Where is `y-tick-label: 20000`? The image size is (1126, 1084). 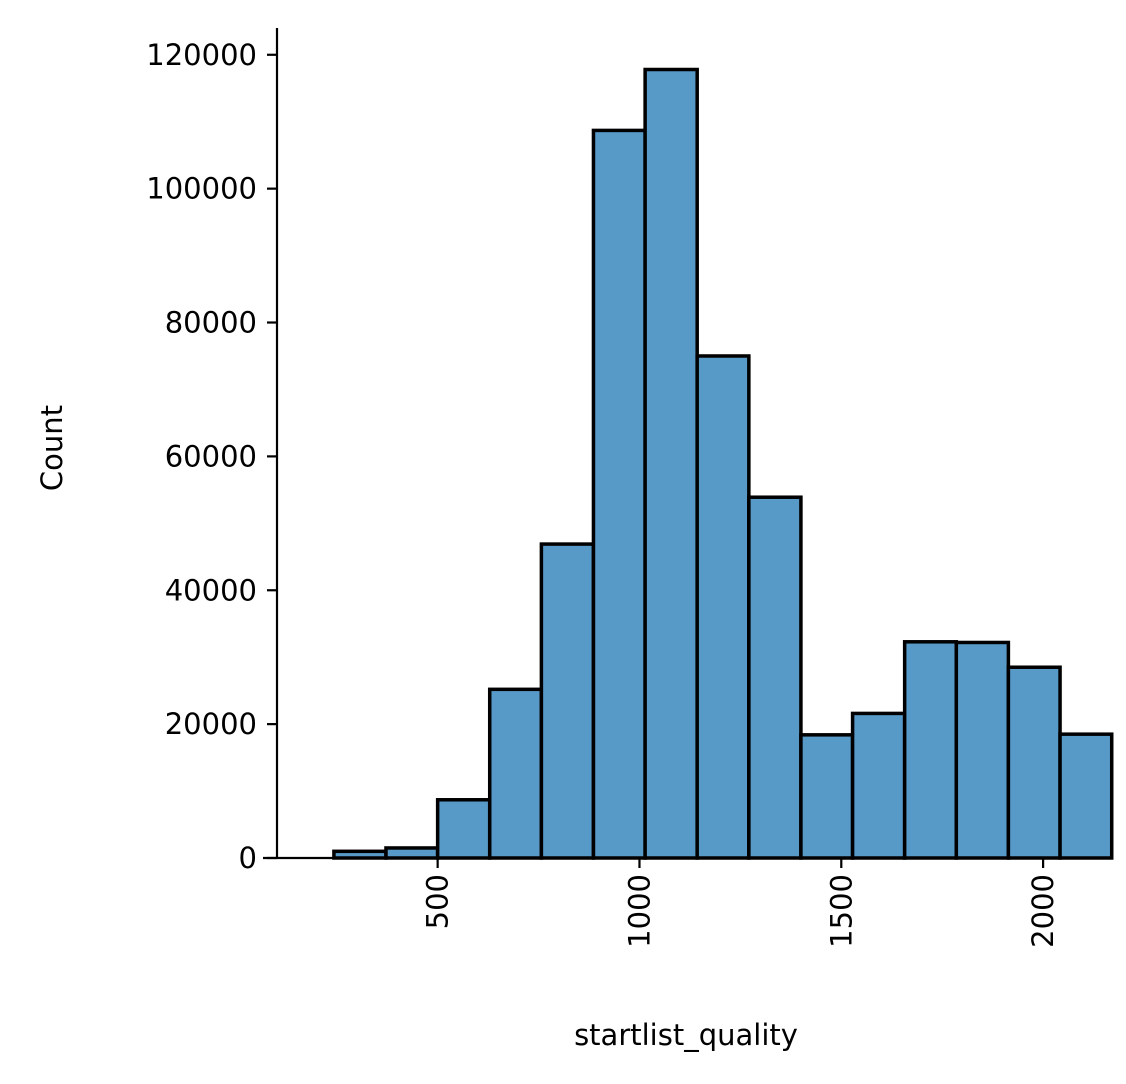 y-tick-label: 20000 is located at coordinates (211, 724).